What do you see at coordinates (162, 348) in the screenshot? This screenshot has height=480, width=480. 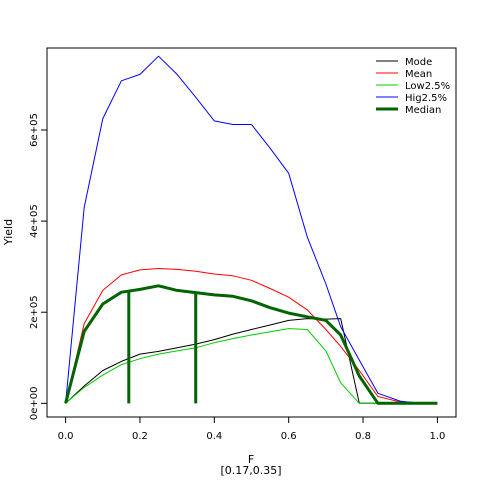 I see `vertical-markers` at bounding box center [162, 348].